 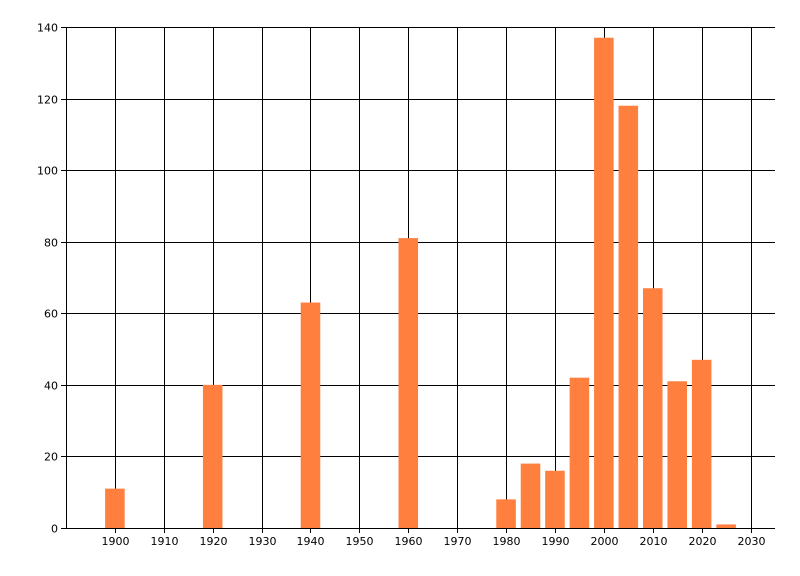 What do you see at coordinates (654, 541) in the screenshot?
I see `x-tick-label: 2010` at bounding box center [654, 541].